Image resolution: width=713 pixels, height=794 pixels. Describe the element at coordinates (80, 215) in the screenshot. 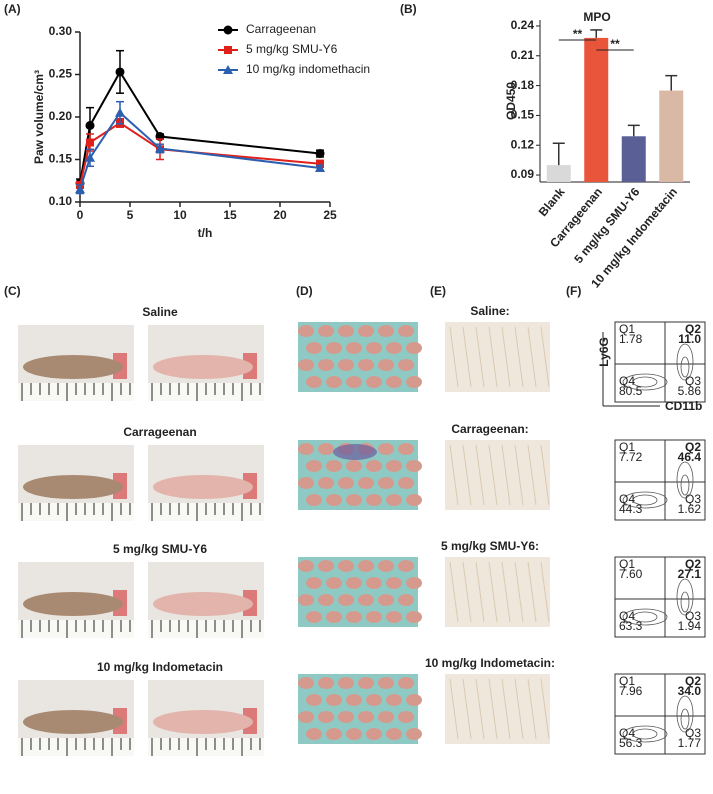

I see `x-tick-label: 0` at that location.